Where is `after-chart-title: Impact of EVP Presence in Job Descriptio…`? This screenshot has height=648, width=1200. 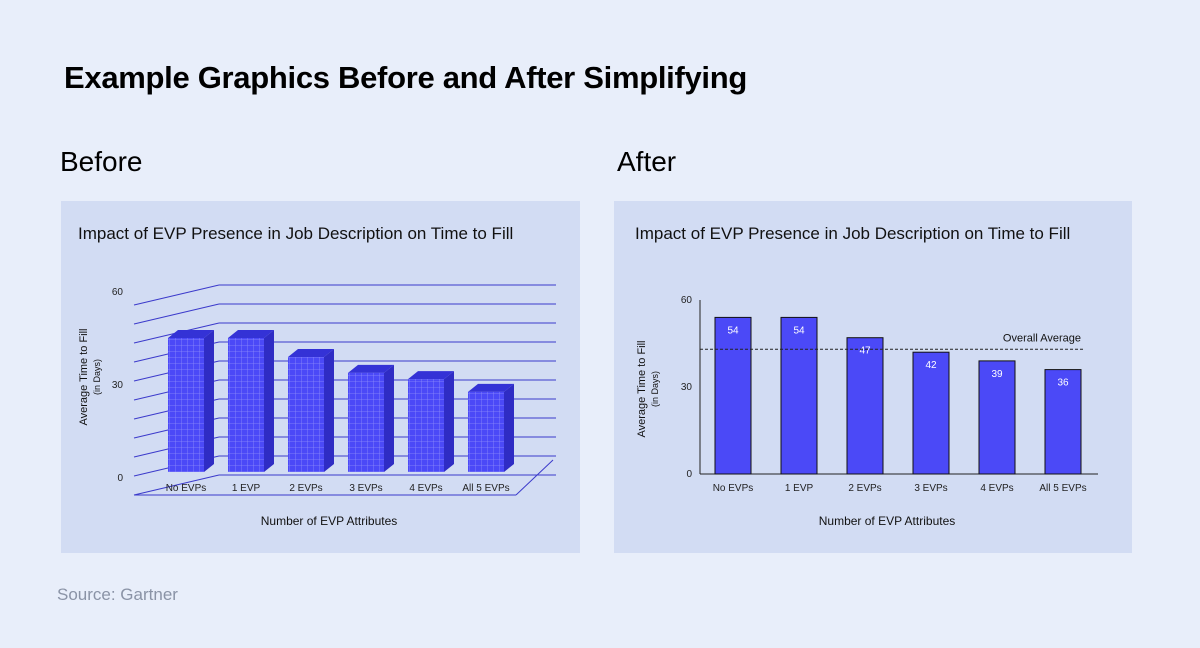
after-chart-title: Impact of EVP Presence in Job Descriptio… is located at coordinates (853, 233).